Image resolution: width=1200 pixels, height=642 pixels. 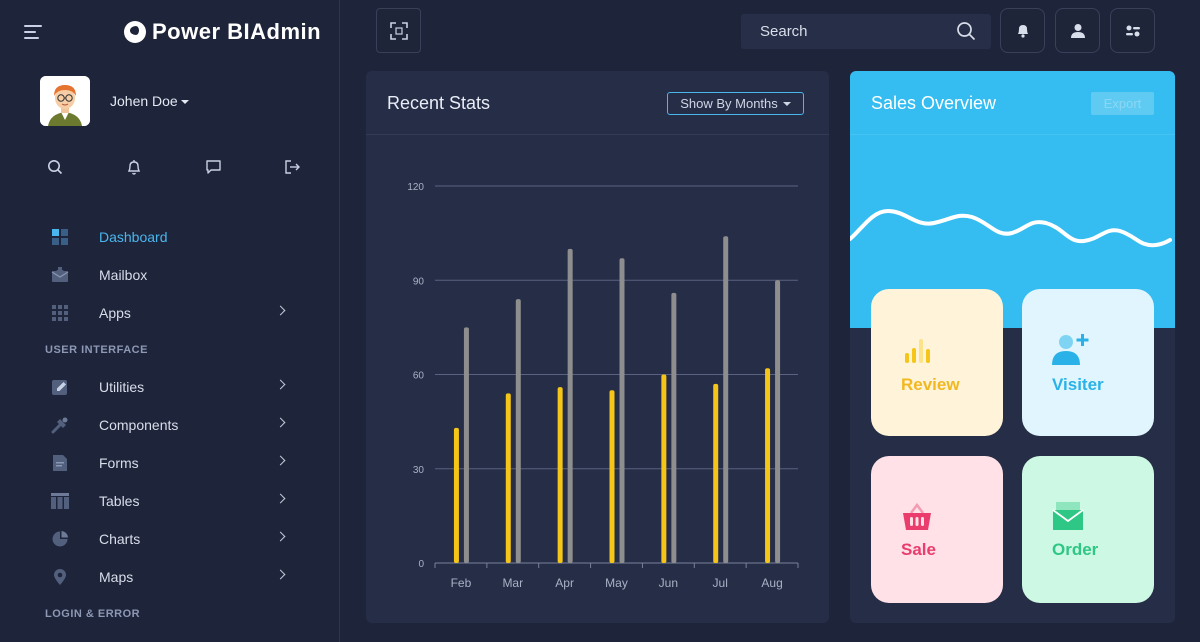 What do you see at coordinates (937, 529) in the screenshot?
I see `sale-tile: Sale` at bounding box center [937, 529].